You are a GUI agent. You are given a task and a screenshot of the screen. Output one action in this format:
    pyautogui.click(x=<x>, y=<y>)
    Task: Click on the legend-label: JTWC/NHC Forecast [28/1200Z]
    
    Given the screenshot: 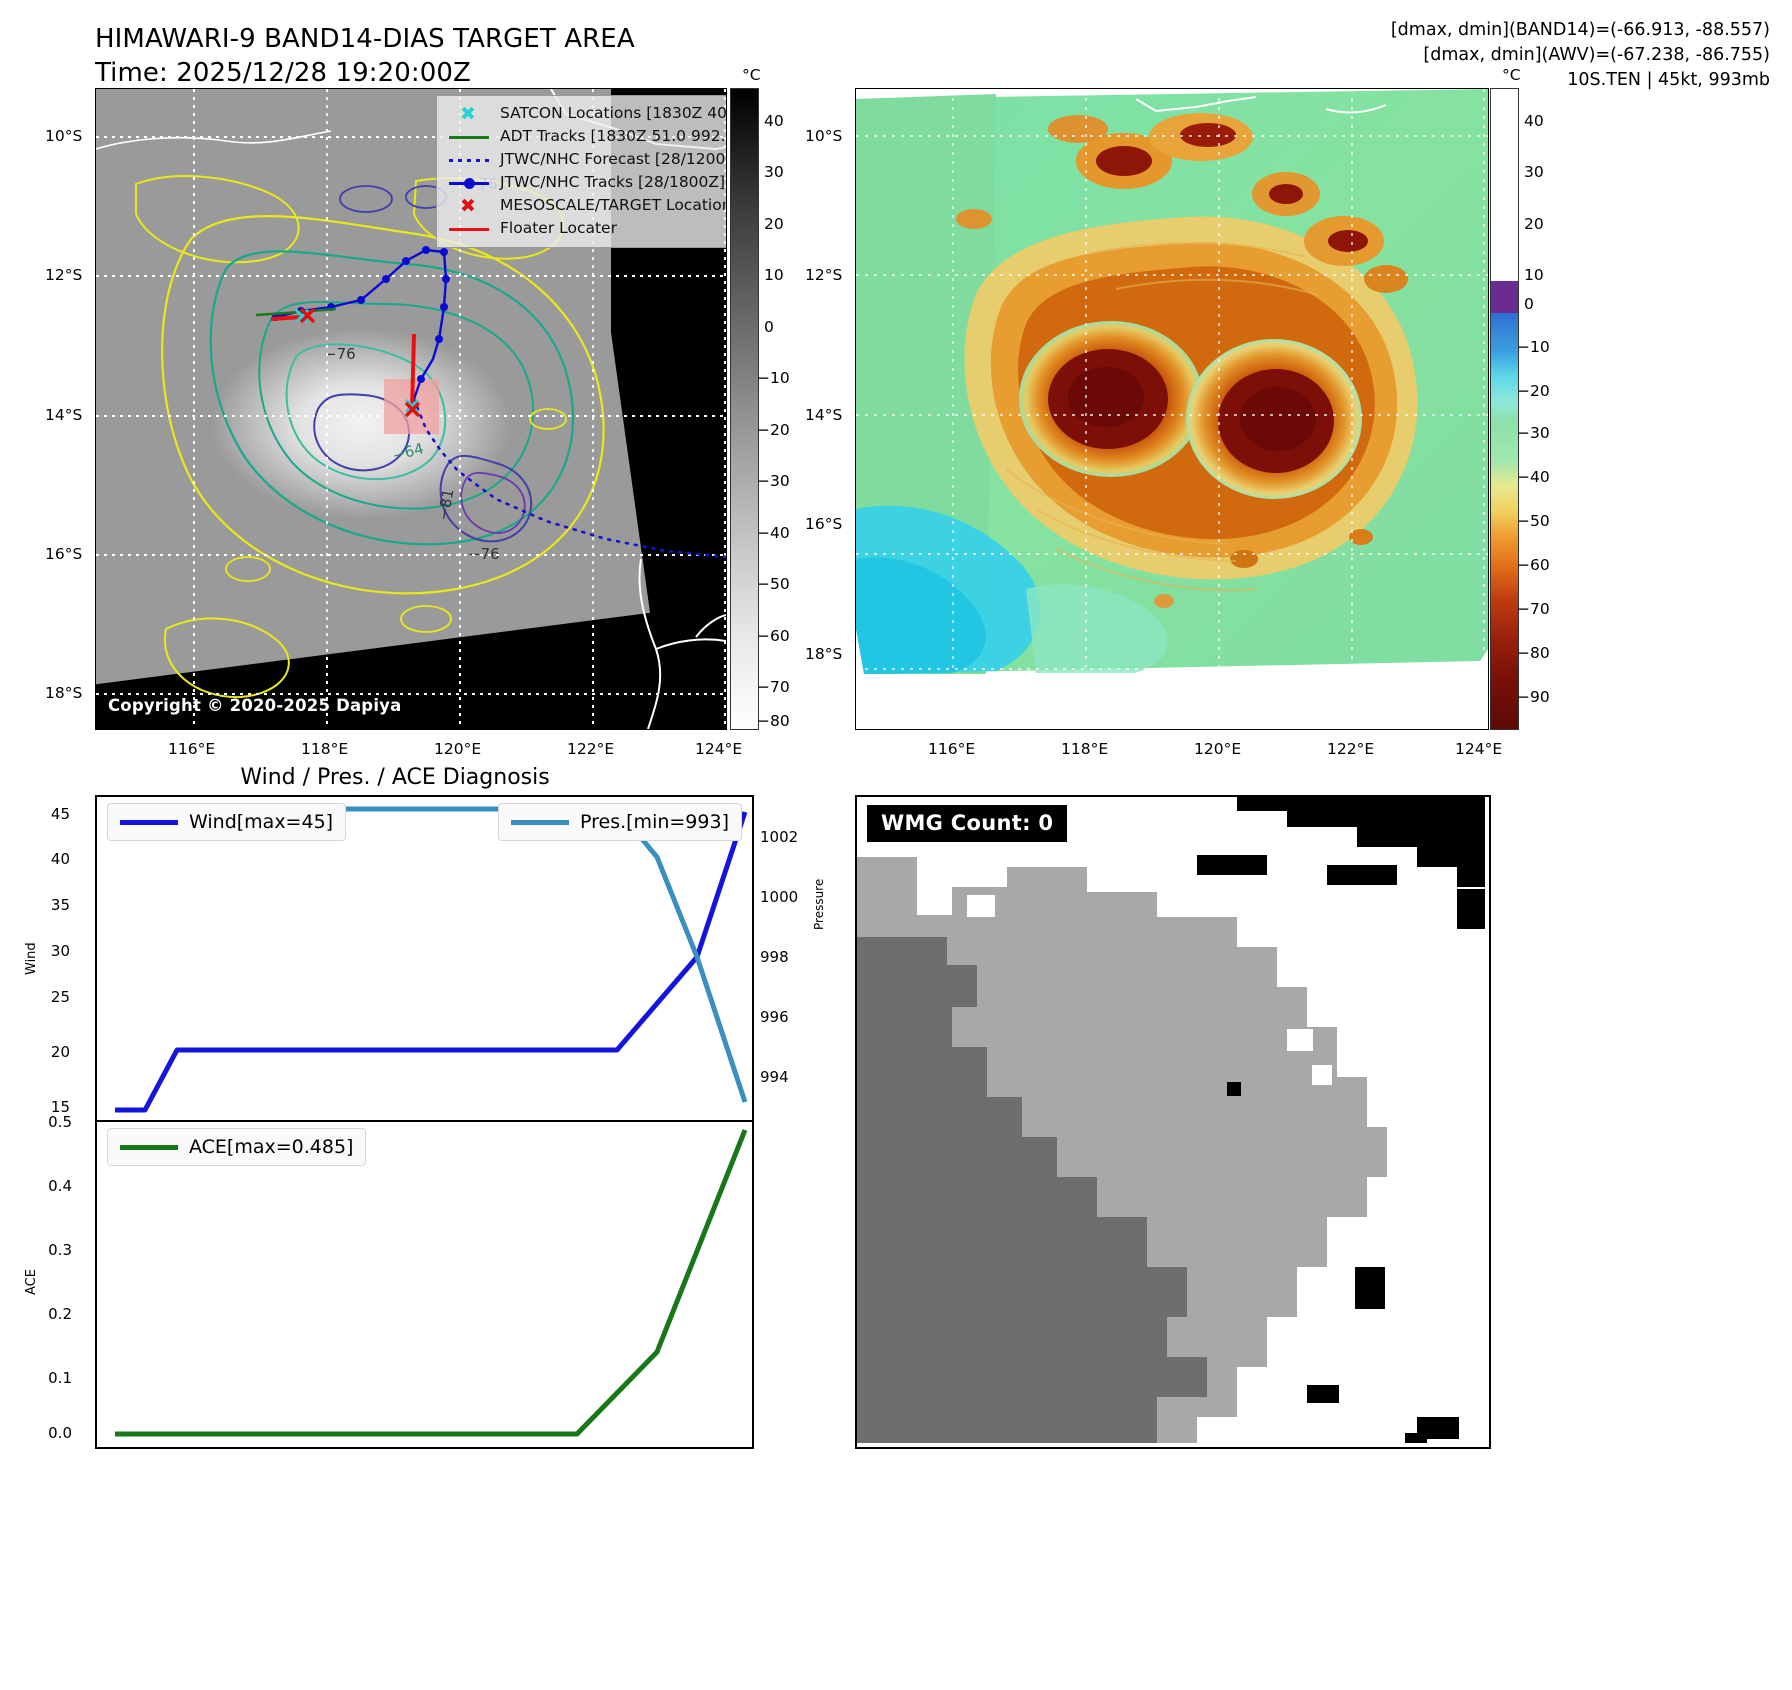 What is the action you would take?
    pyautogui.click(x=613, y=158)
    